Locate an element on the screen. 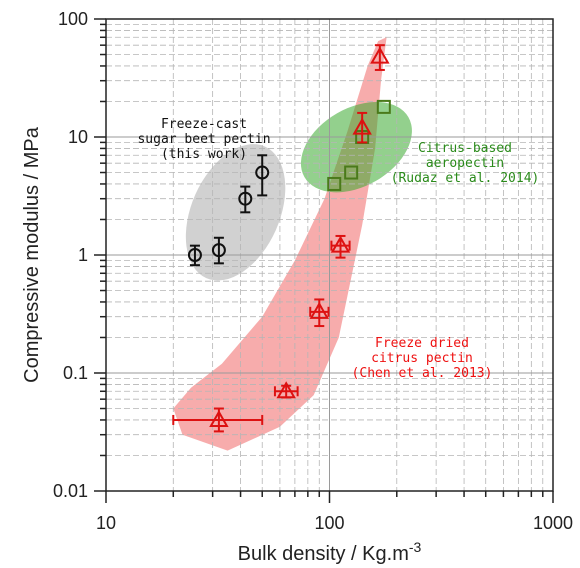  y-axis-title: Compressive modulus / MPa is located at coordinates (32, 254).